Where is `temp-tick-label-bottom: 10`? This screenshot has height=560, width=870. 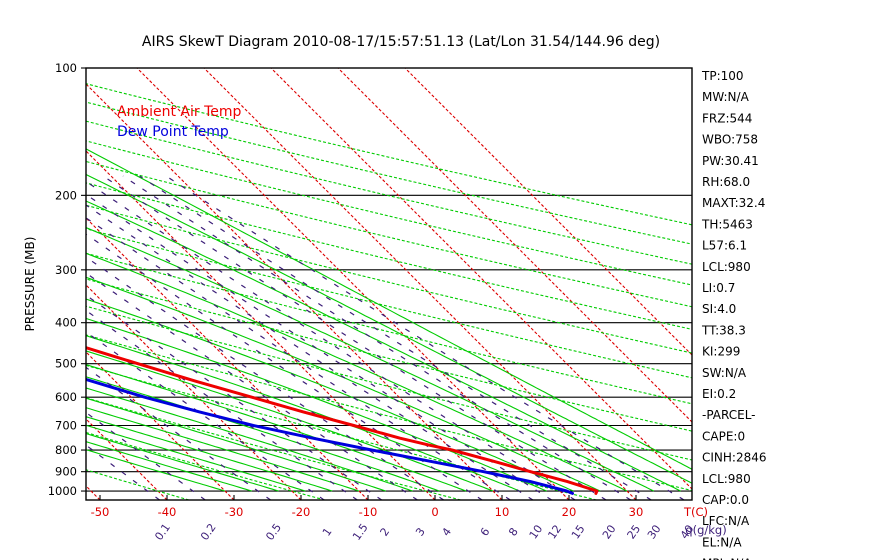 temp-tick-label-bottom: 10 is located at coordinates (502, 512).